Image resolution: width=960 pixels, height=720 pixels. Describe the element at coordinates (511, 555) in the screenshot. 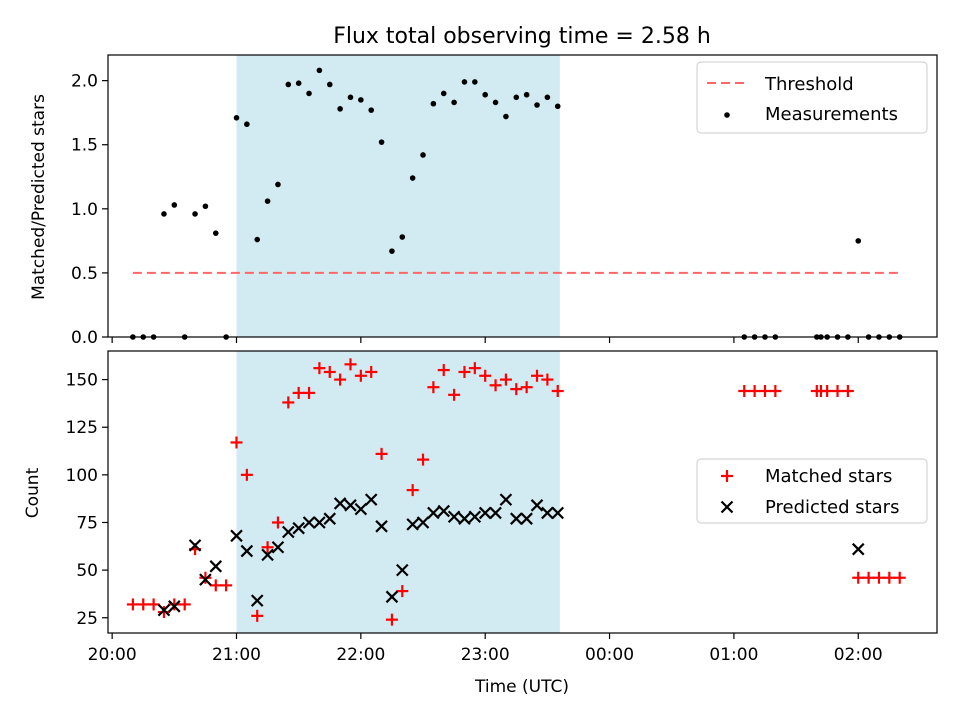

I see `predicted-stars-points` at that location.